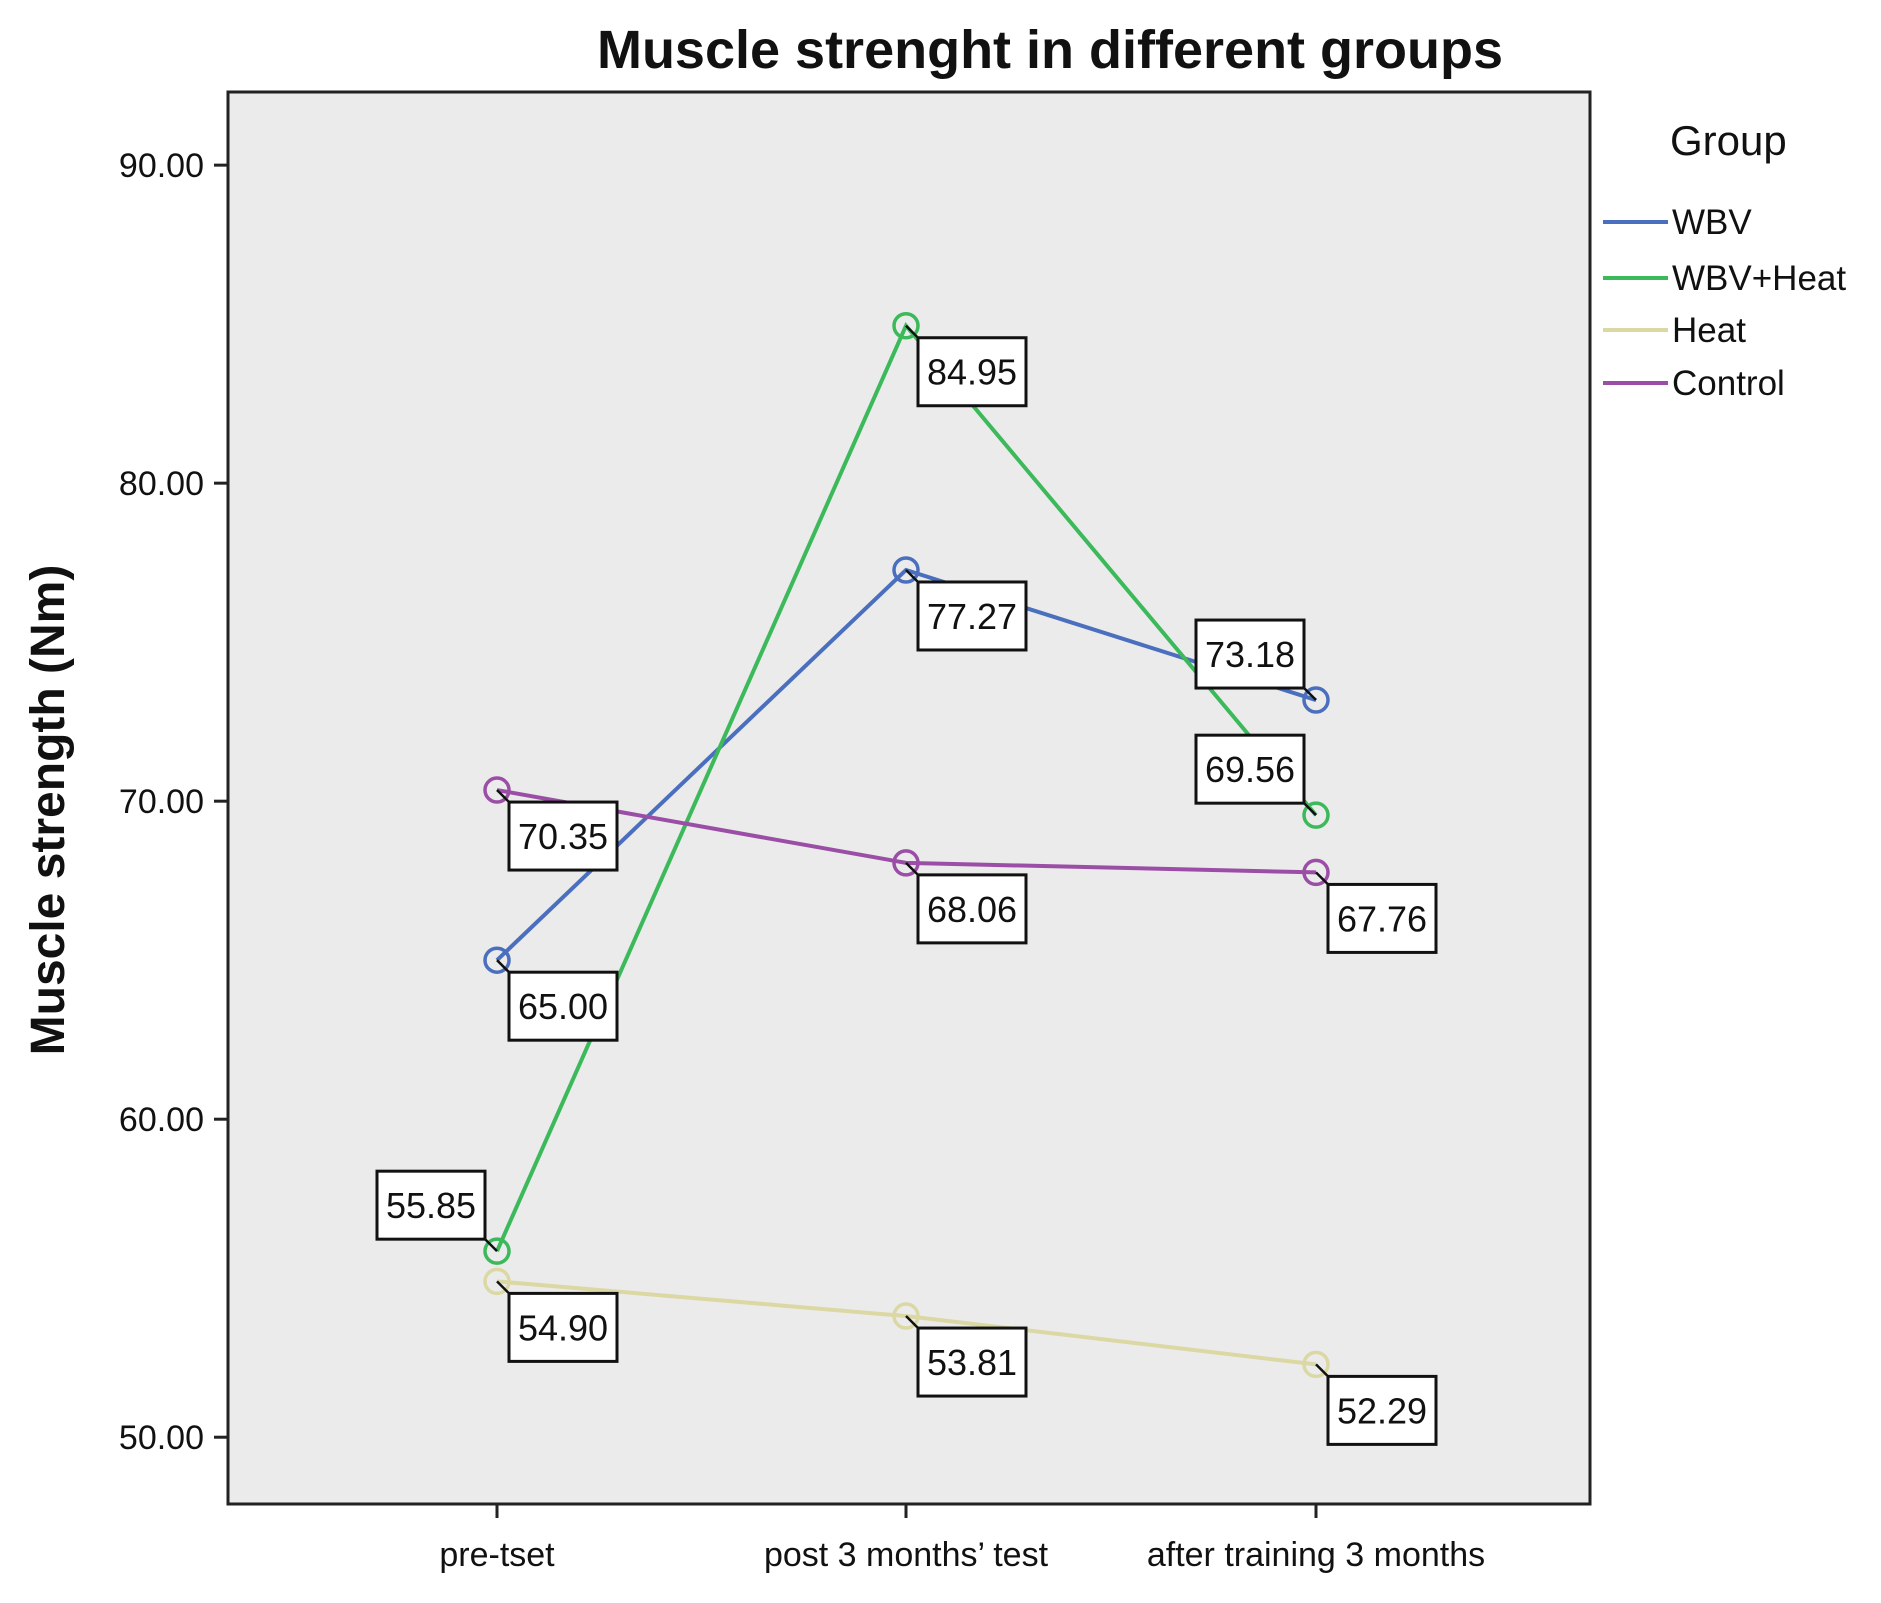 This screenshot has height=1603, width=1881. Describe the element at coordinates (1712, 222) in the screenshot. I see `legend-label-wbv: WBV` at that location.